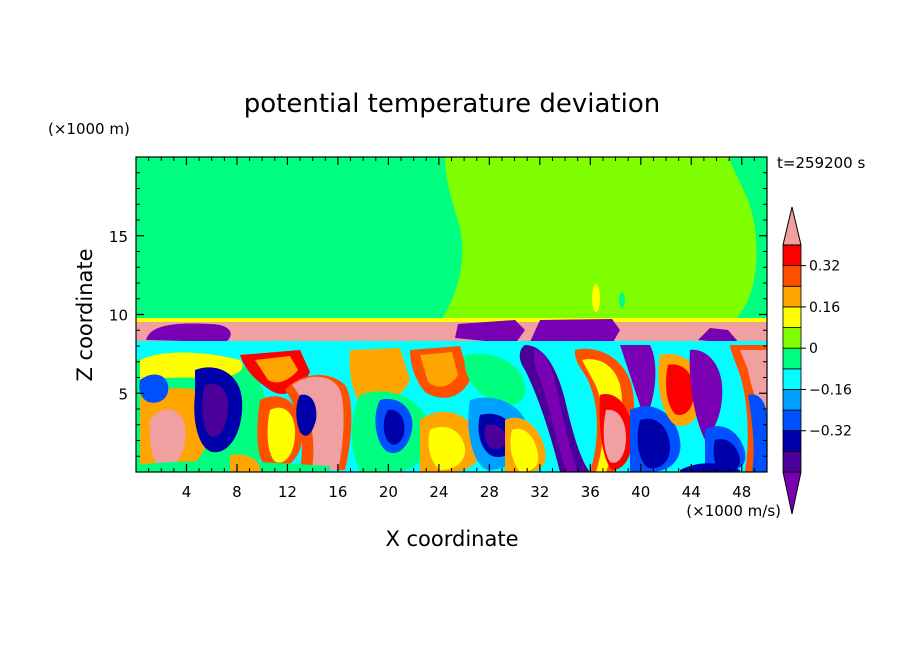 Image resolution: width=904 pixels, height=654 pixels. I want to click on x-tick-label: 4, so click(187, 492).